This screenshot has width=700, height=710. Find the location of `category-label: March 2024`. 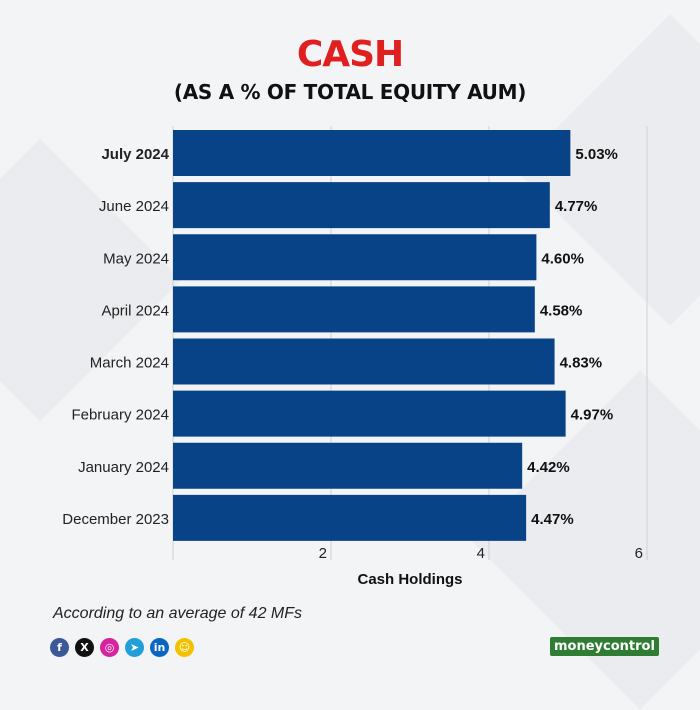

category-label: March 2024 is located at coordinates (129, 363).